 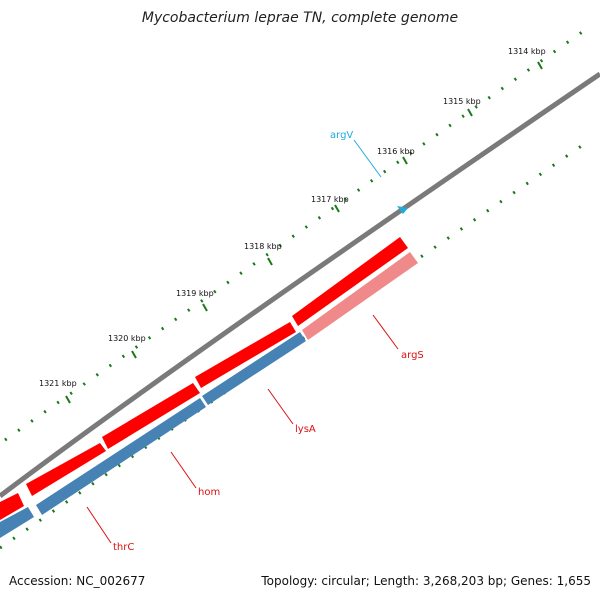 What do you see at coordinates (127, 338) in the screenshot?
I see `tick-label: 1320 kbp` at bounding box center [127, 338].